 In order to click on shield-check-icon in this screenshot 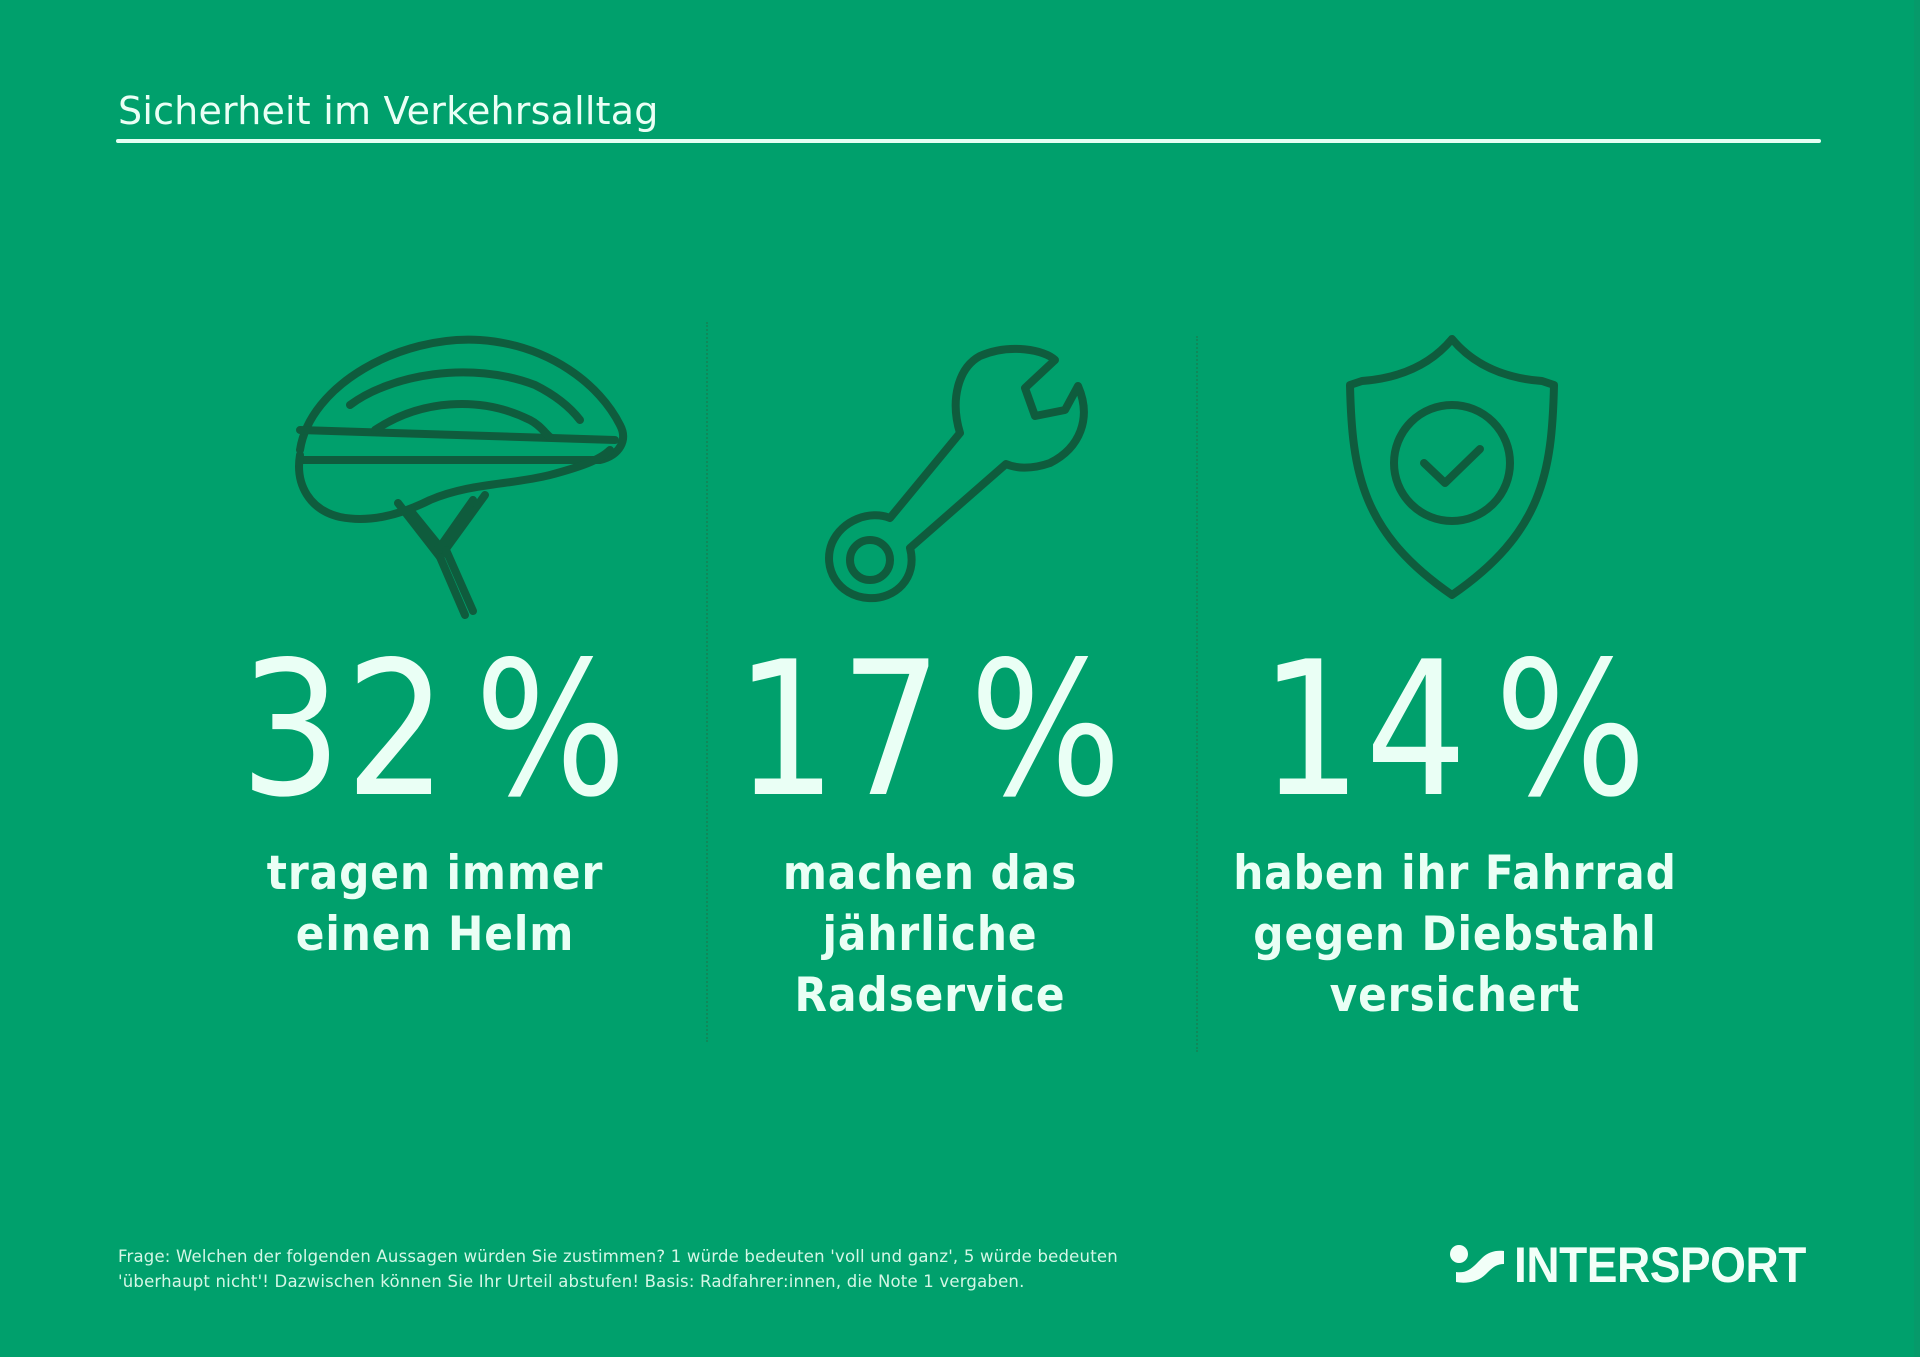, I will do `click(1452, 466)`.